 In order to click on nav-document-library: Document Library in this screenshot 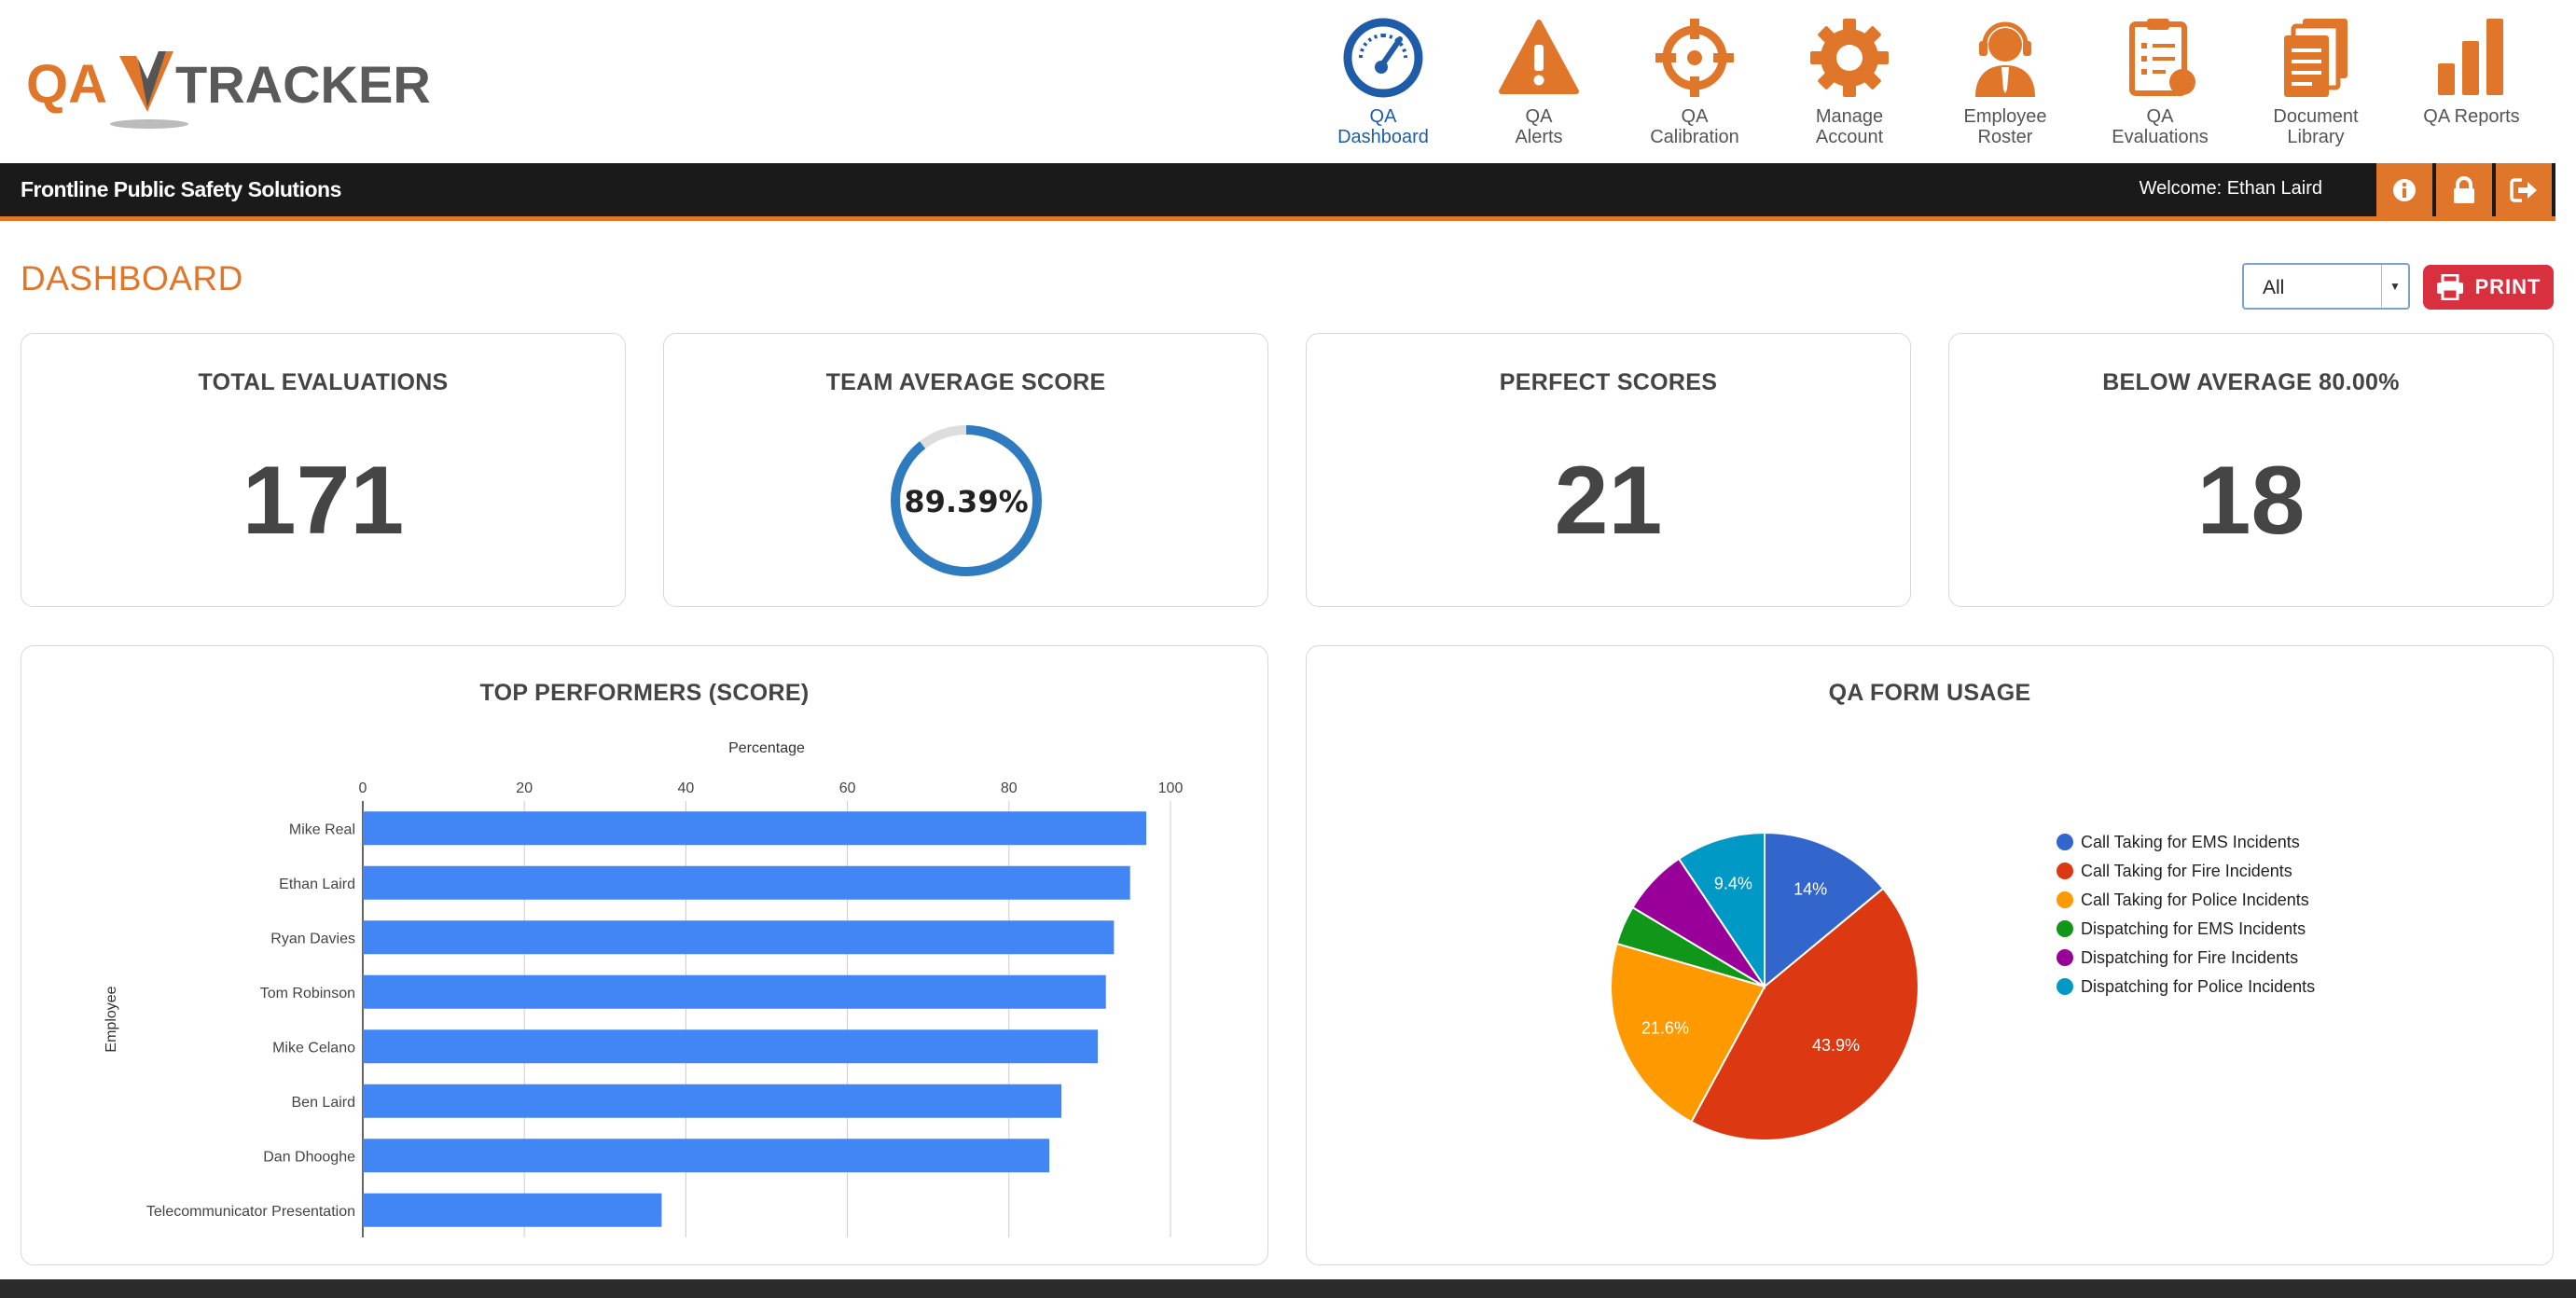, I will do `click(2315, 87)`.